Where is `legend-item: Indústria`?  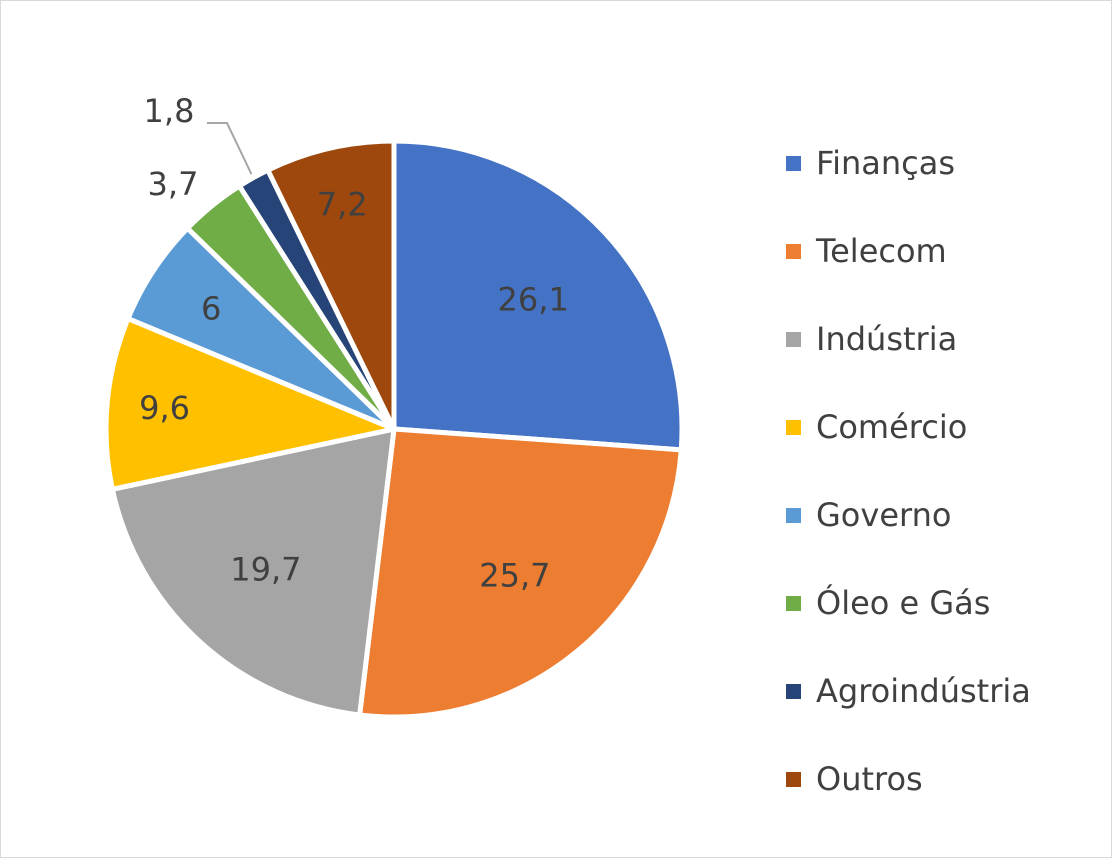 legend-item: Indústria is located at coordinates (908, 339).